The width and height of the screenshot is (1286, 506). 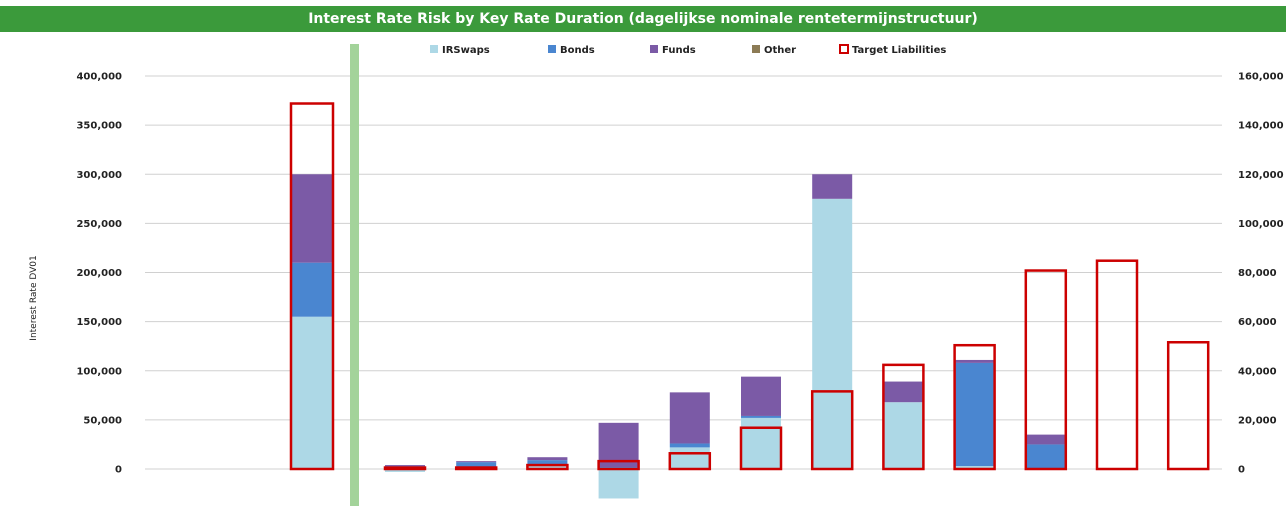 I want to click on legend-label: Bonds, so click(x=577, y=50).